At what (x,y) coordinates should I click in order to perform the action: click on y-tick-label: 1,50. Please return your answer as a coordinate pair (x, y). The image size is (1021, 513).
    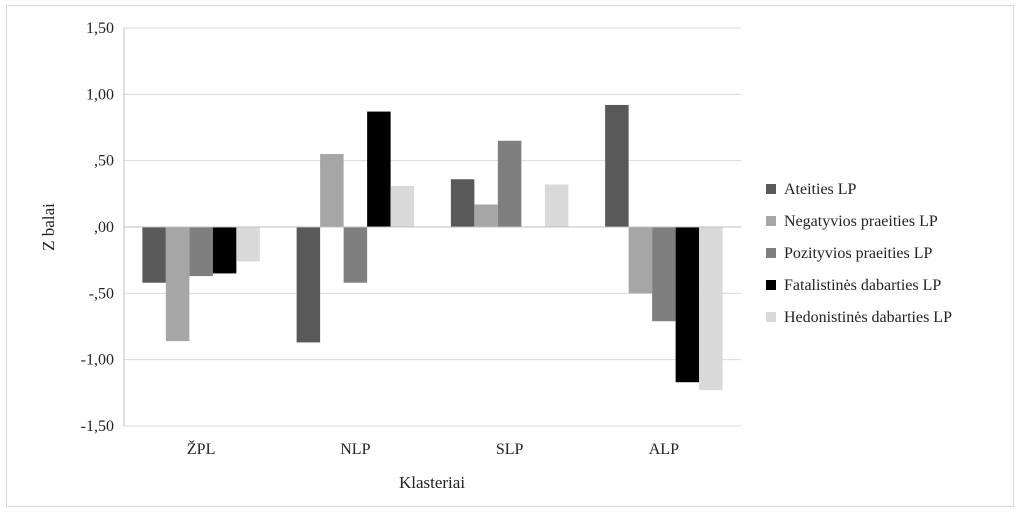
    Looking at the image, I should click on (100, 28).